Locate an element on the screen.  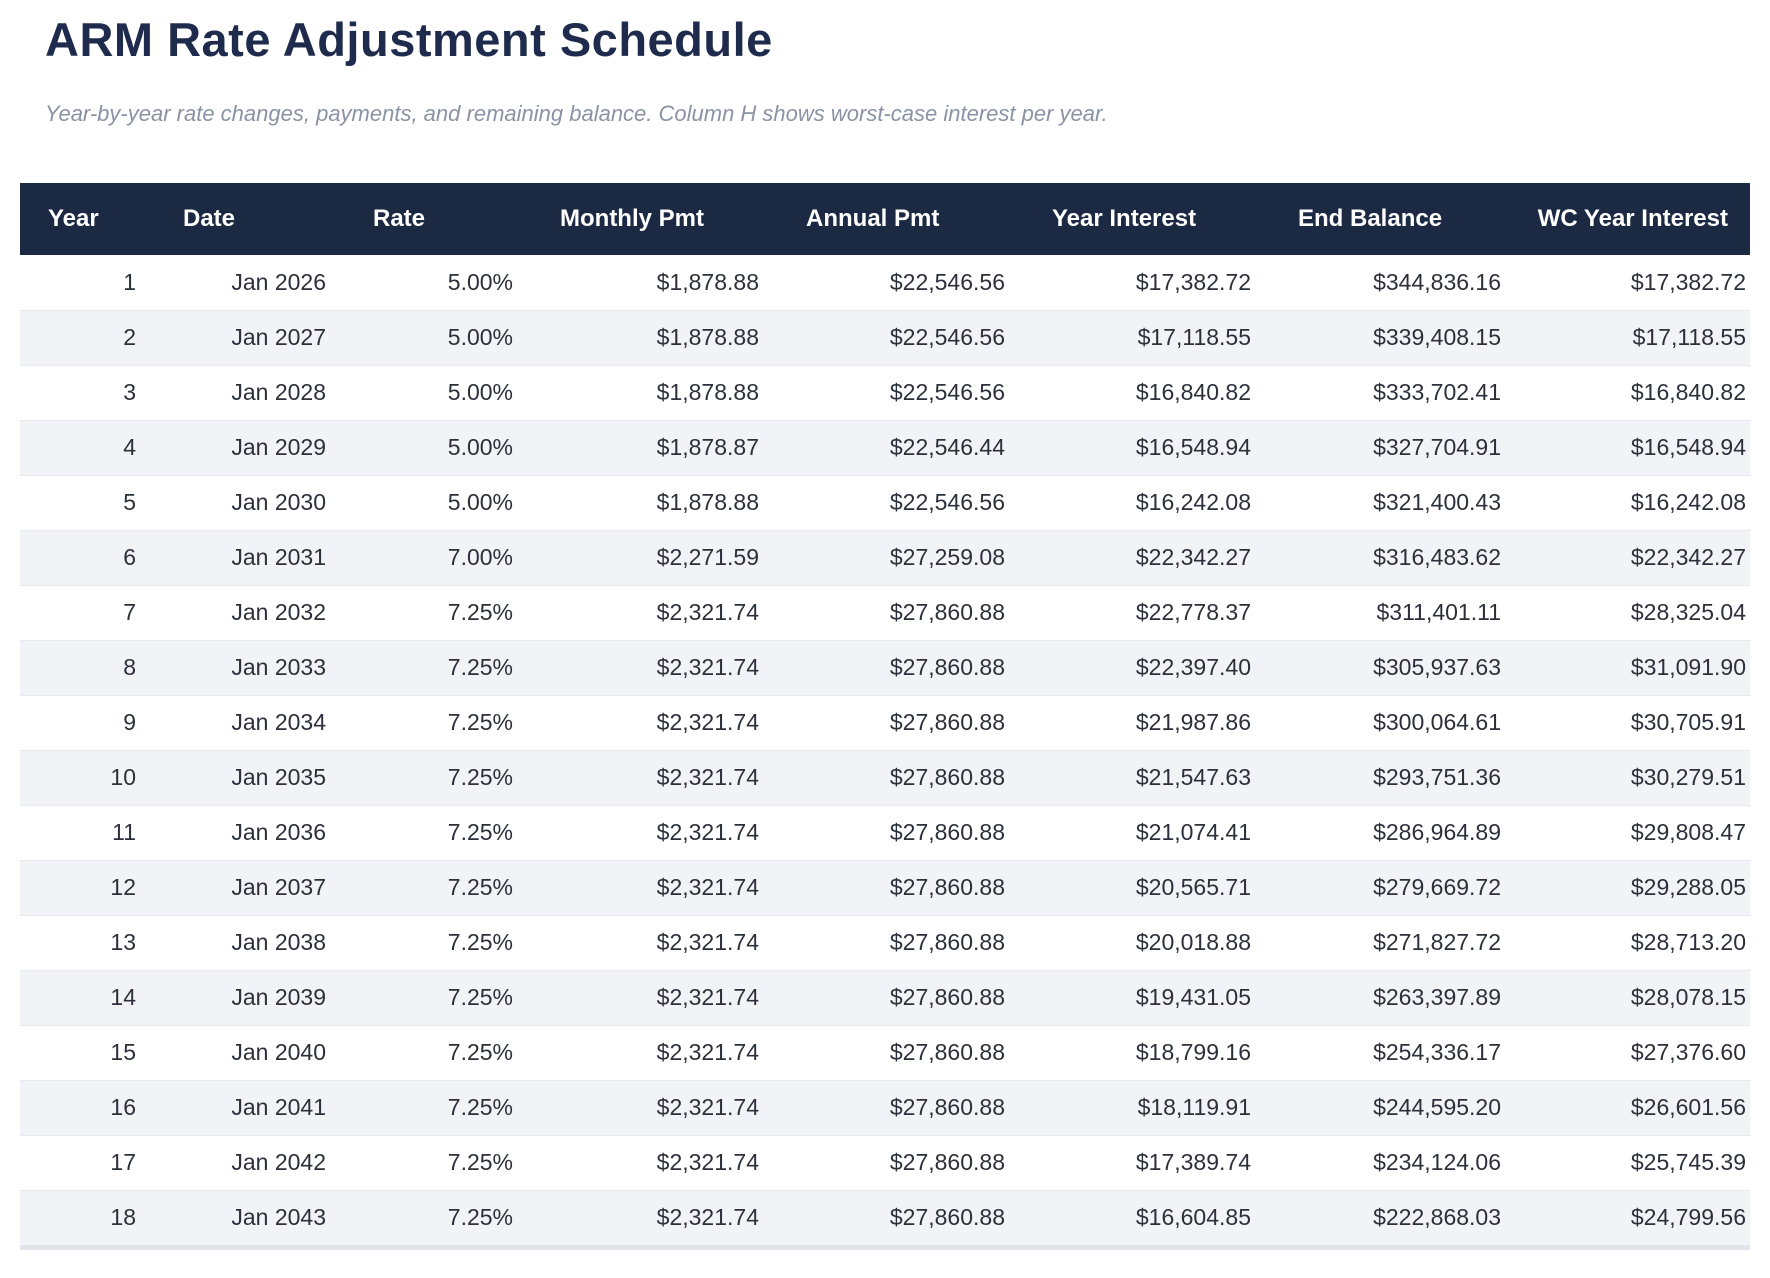
cell-year-interest: $17,389.74 is located at coordinates (1193, 1162).